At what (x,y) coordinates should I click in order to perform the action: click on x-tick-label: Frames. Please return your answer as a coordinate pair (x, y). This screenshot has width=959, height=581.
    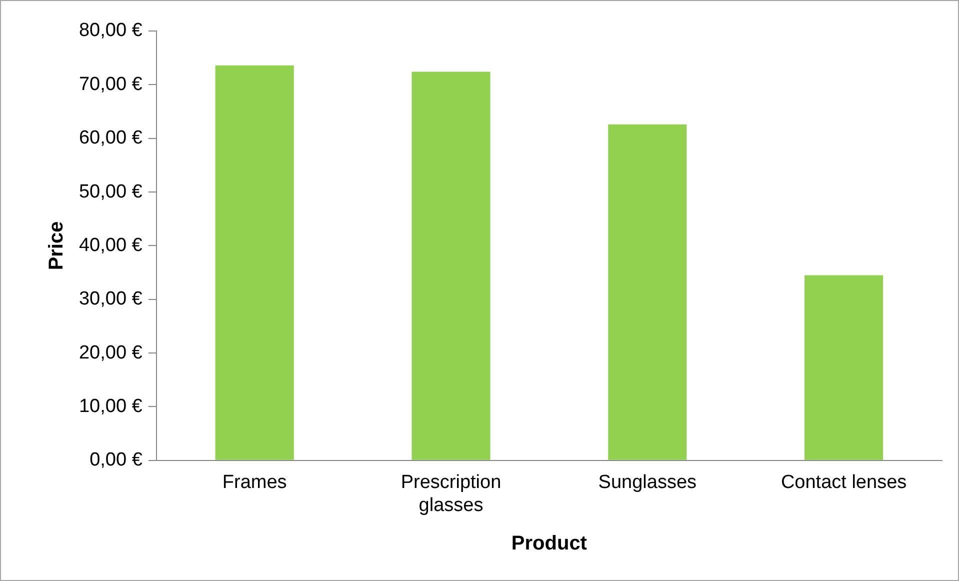
    Looking at the image, I should click on (254, 483).